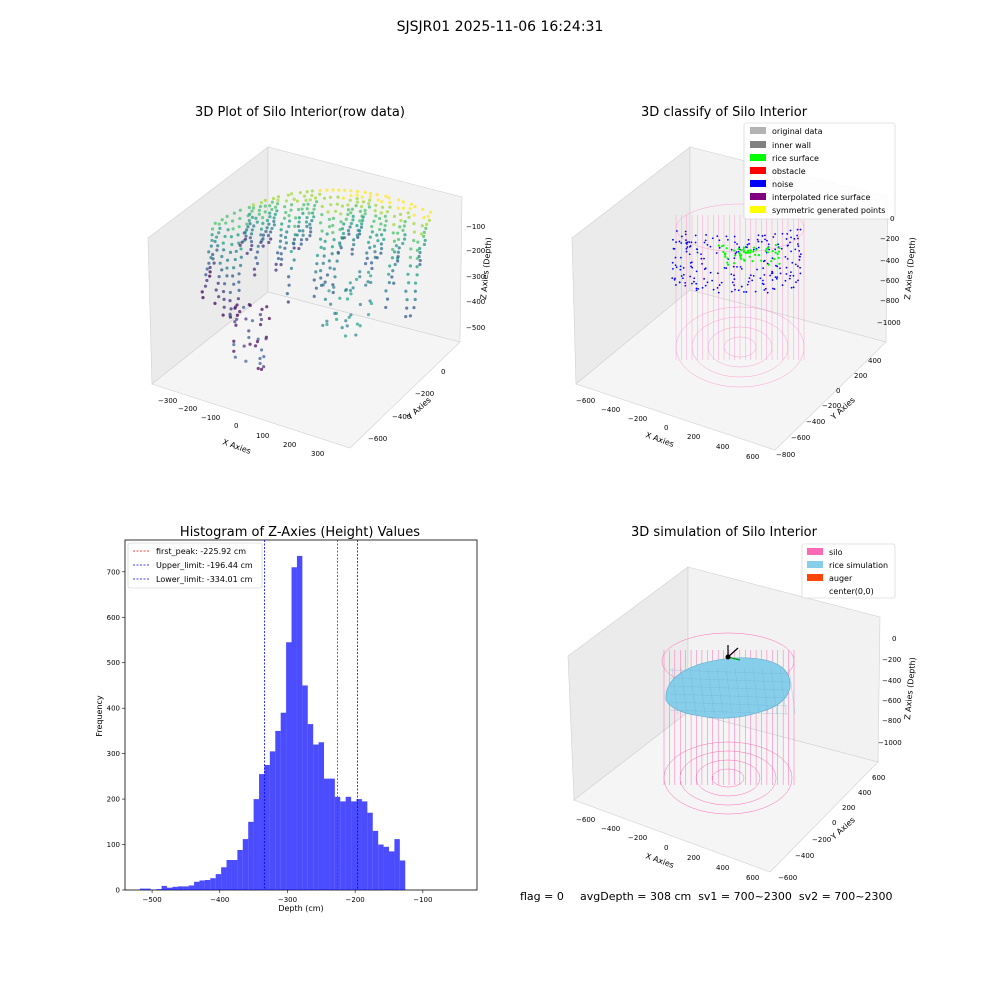  What do you see at coordinates (401, 417) in the screenshot?
I see `raw-ytick: −400` at bounding box center [401, 417].